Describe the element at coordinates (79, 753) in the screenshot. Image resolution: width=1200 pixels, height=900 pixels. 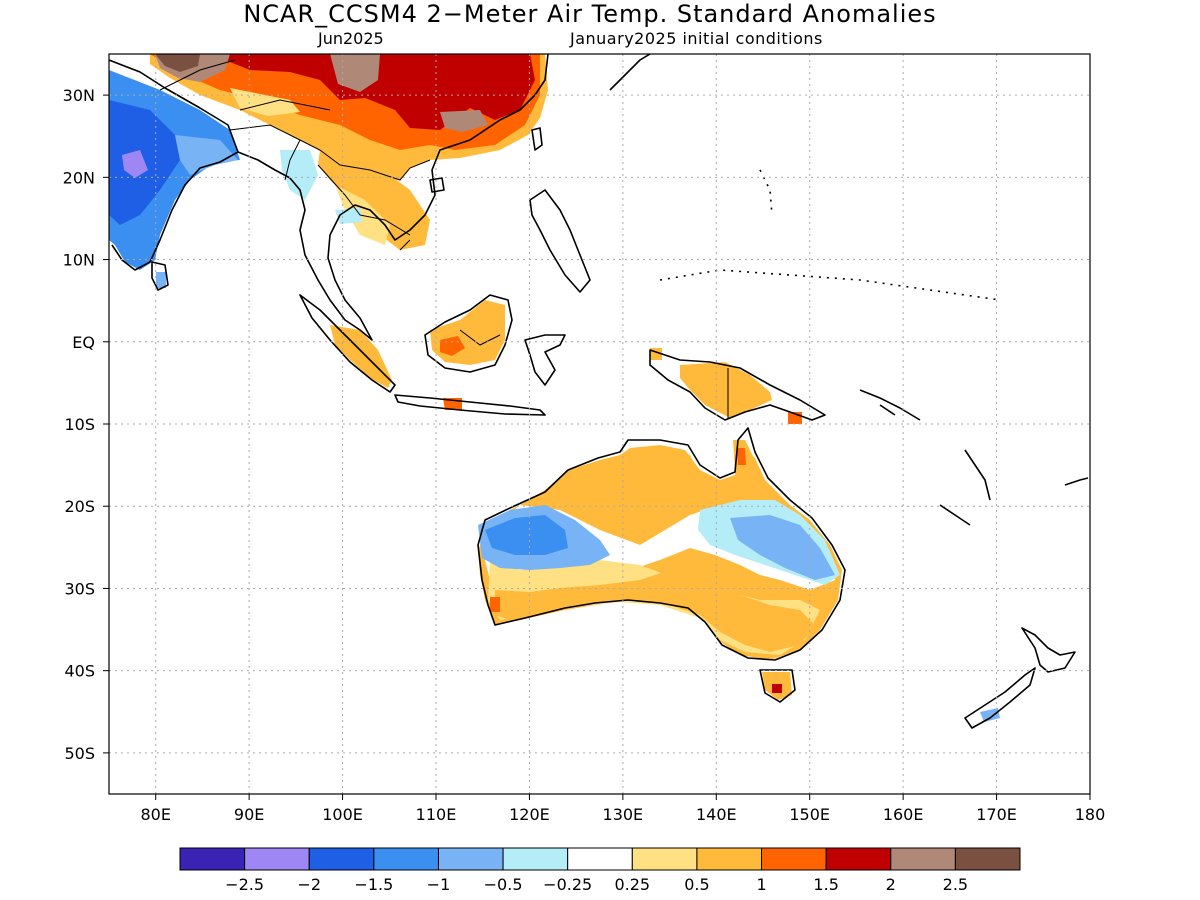
I see `lat-tick-label: 50S` at that location.